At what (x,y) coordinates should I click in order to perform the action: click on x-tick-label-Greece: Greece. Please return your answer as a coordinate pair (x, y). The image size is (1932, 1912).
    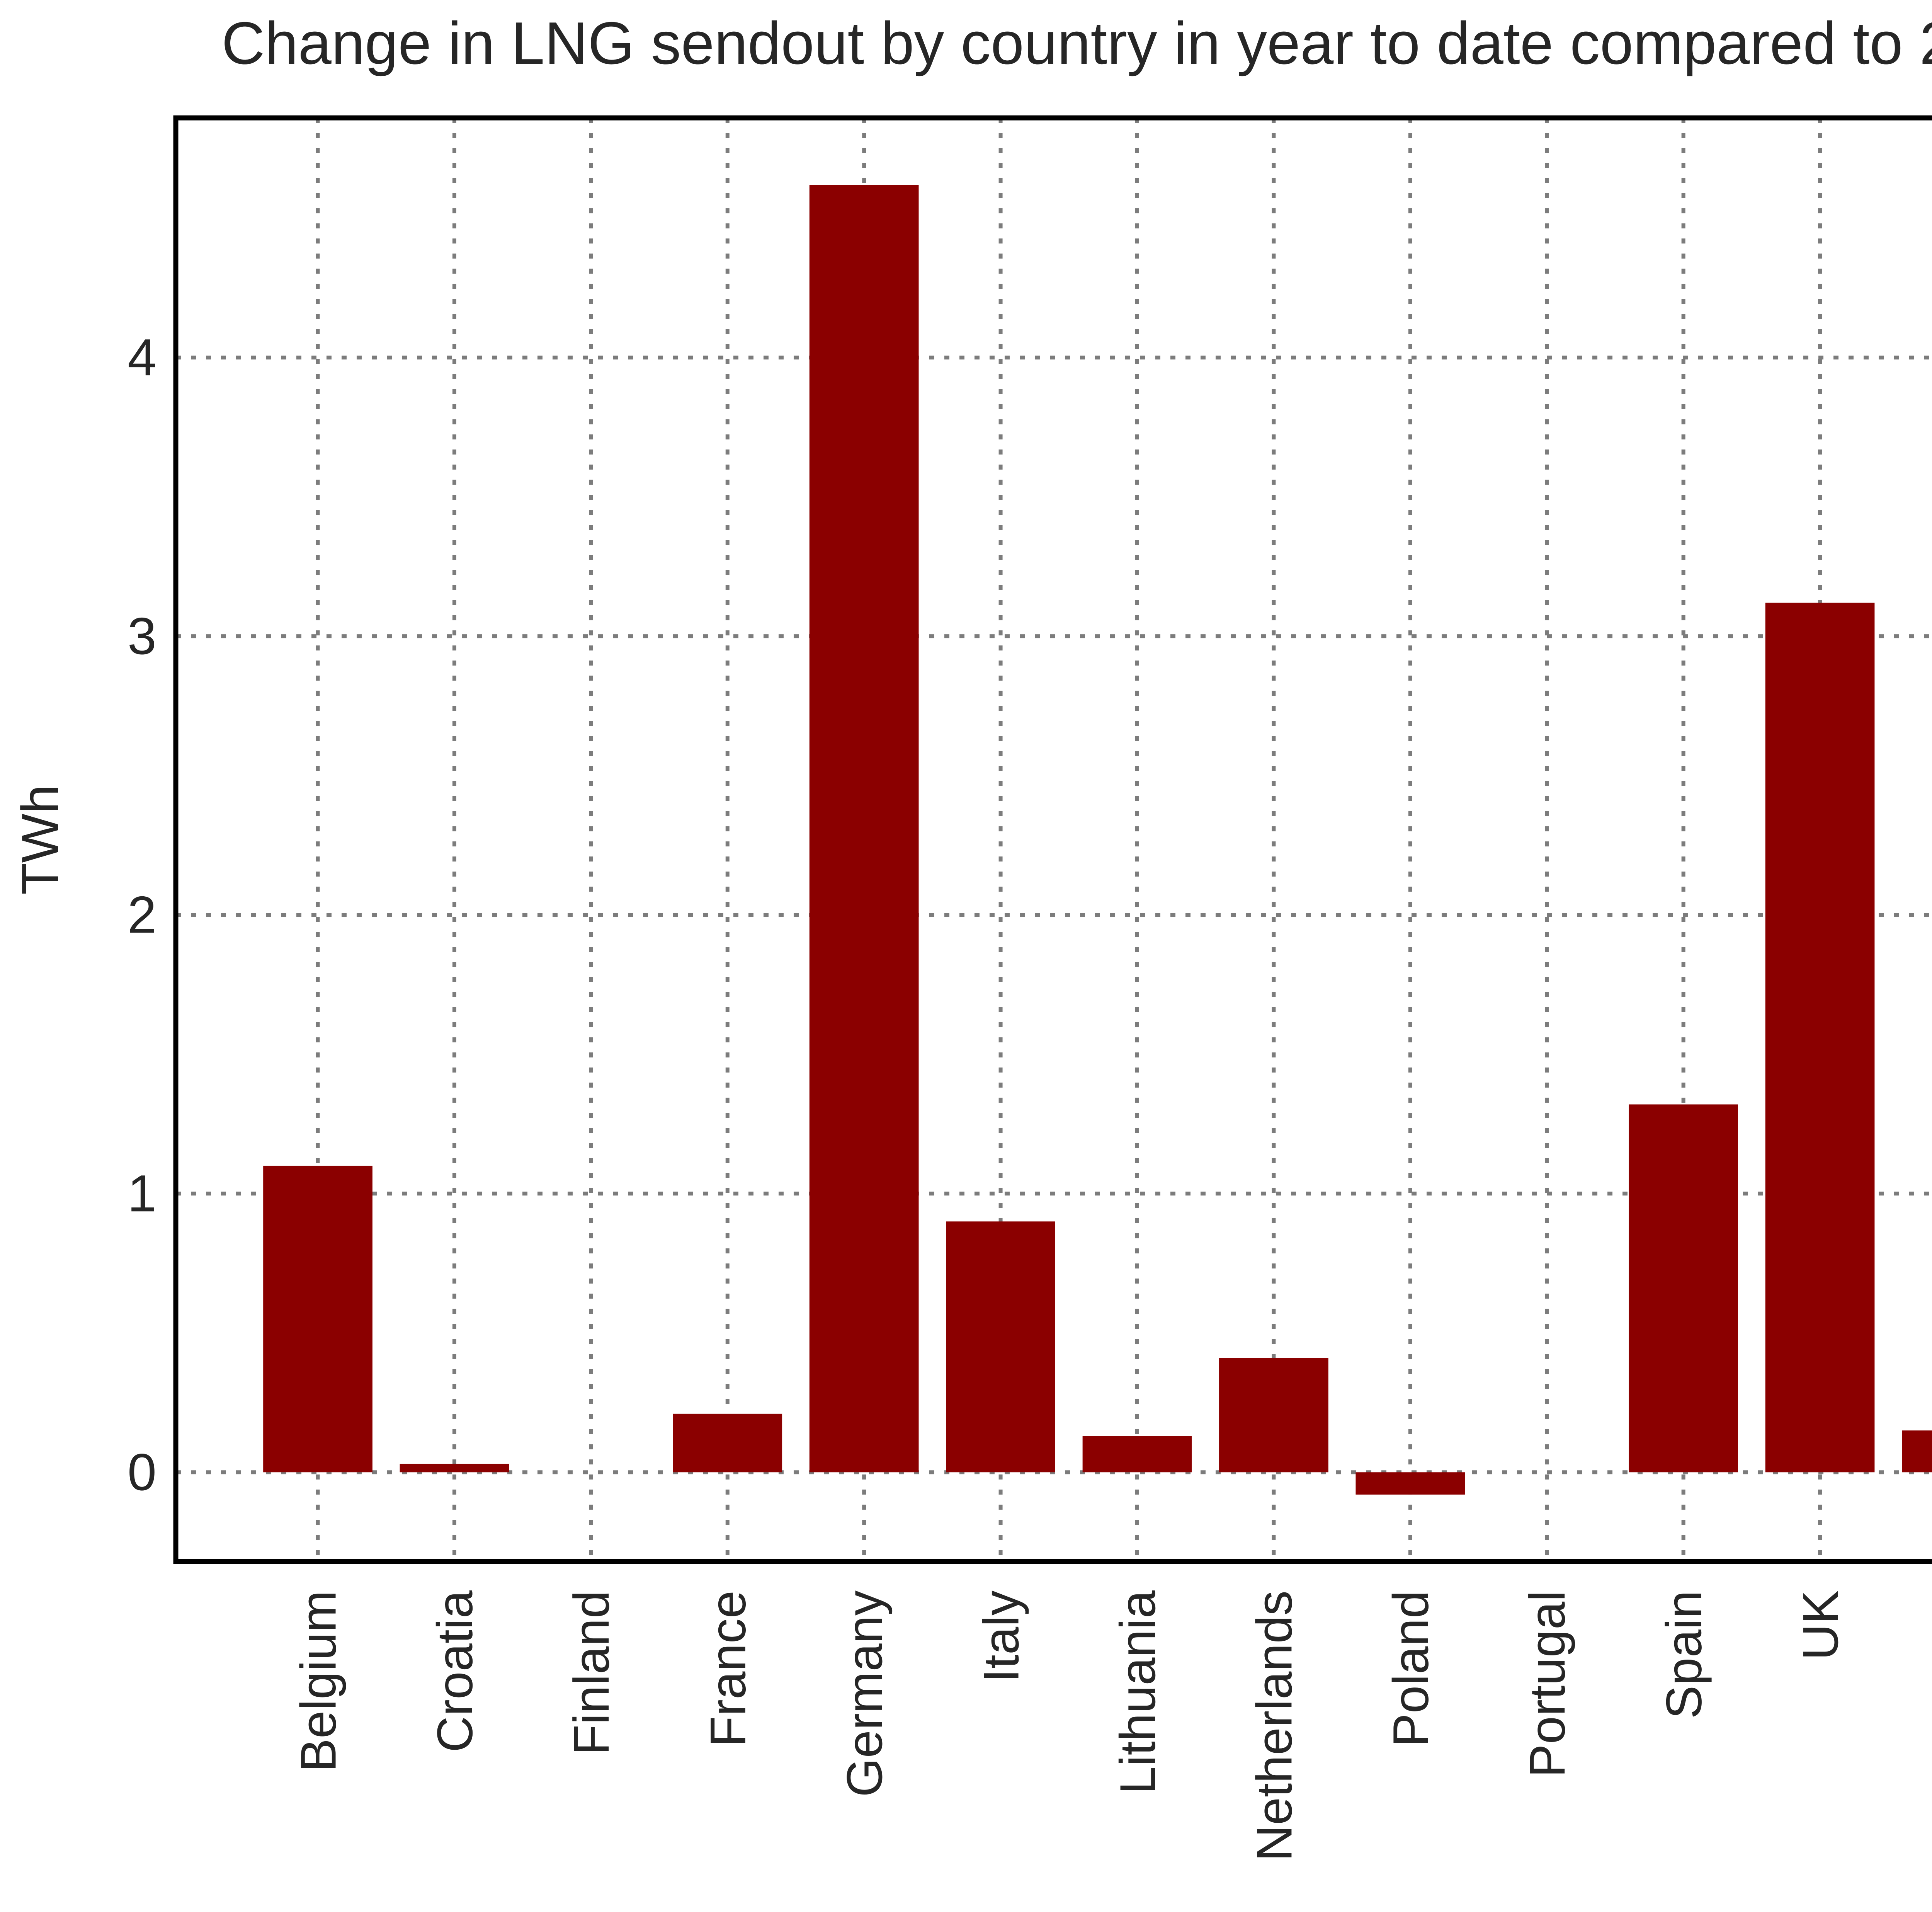
    Looking at the image, I should click on (1930, 1672).